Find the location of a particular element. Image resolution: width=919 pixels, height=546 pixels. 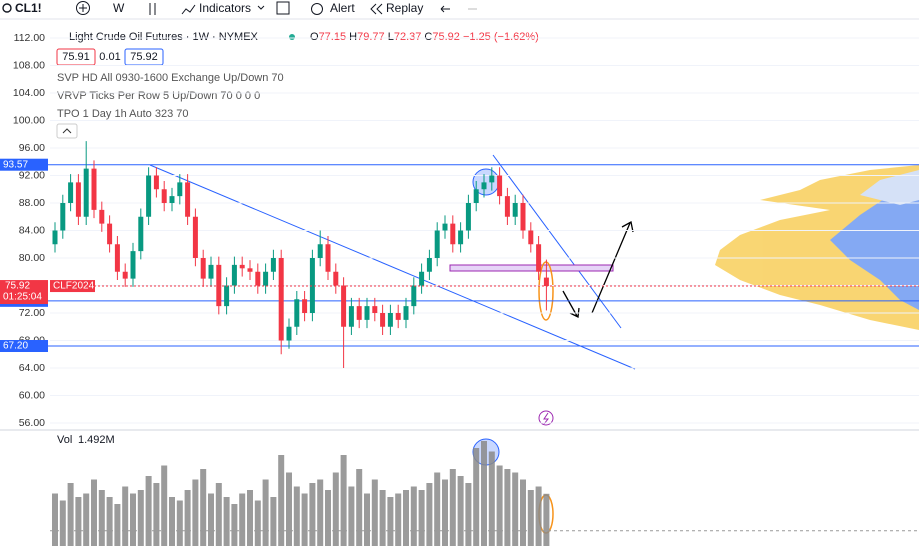

countdown: 01:25:04 is located at coordinates (22, 297).